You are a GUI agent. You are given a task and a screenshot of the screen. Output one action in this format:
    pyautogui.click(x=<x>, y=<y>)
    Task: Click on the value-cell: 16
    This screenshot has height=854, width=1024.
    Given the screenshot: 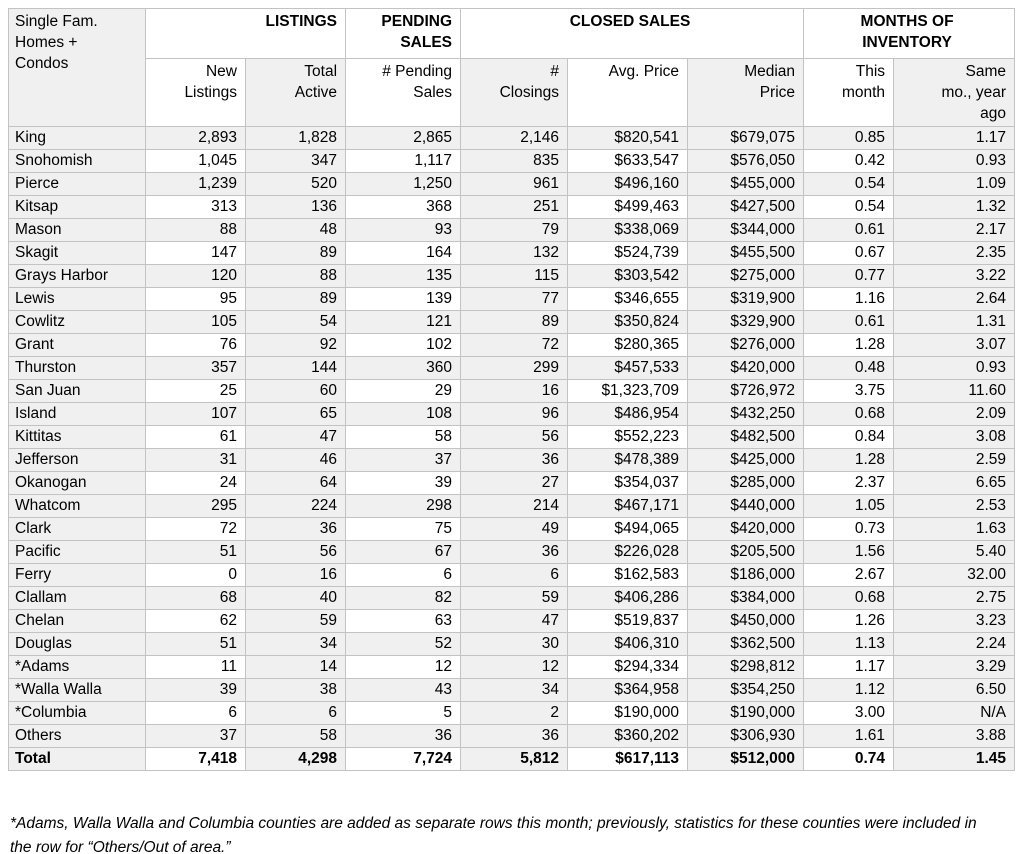 What is the action you would take?
    pyautogui.click(x=295, y=575)
    